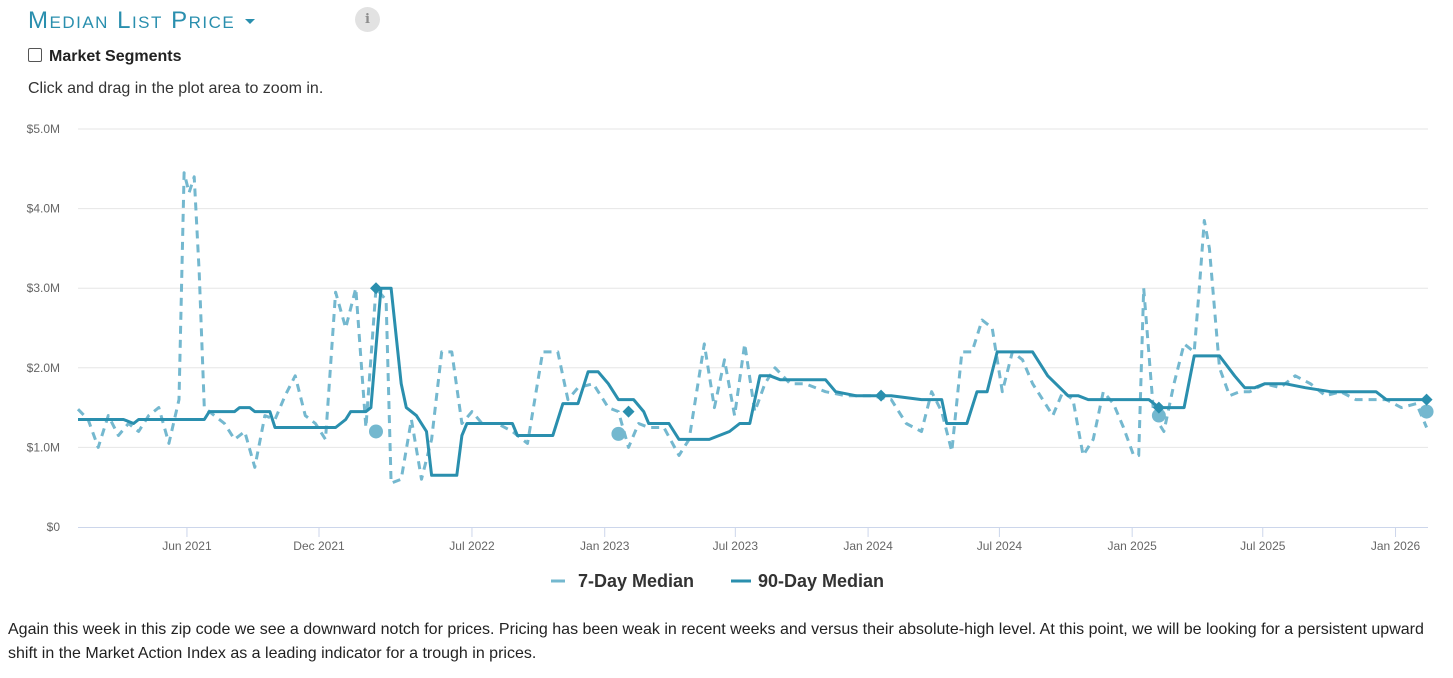 This screenshot has height=678, width=1453. What do you see at coordinates (1396, 546) in the screenshot?
I see `x-tick-label: Jan 2026` at bounding box center [1396, 546].